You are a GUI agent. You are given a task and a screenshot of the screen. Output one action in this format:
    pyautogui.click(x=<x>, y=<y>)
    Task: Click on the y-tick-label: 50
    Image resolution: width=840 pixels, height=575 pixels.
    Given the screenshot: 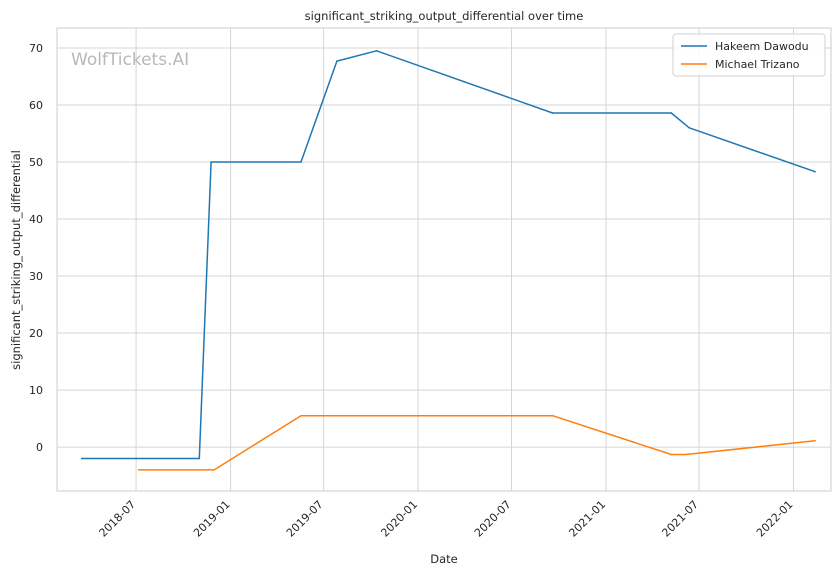 What is the action you would take?
    pyautogui.click(x=36, y=162)
    